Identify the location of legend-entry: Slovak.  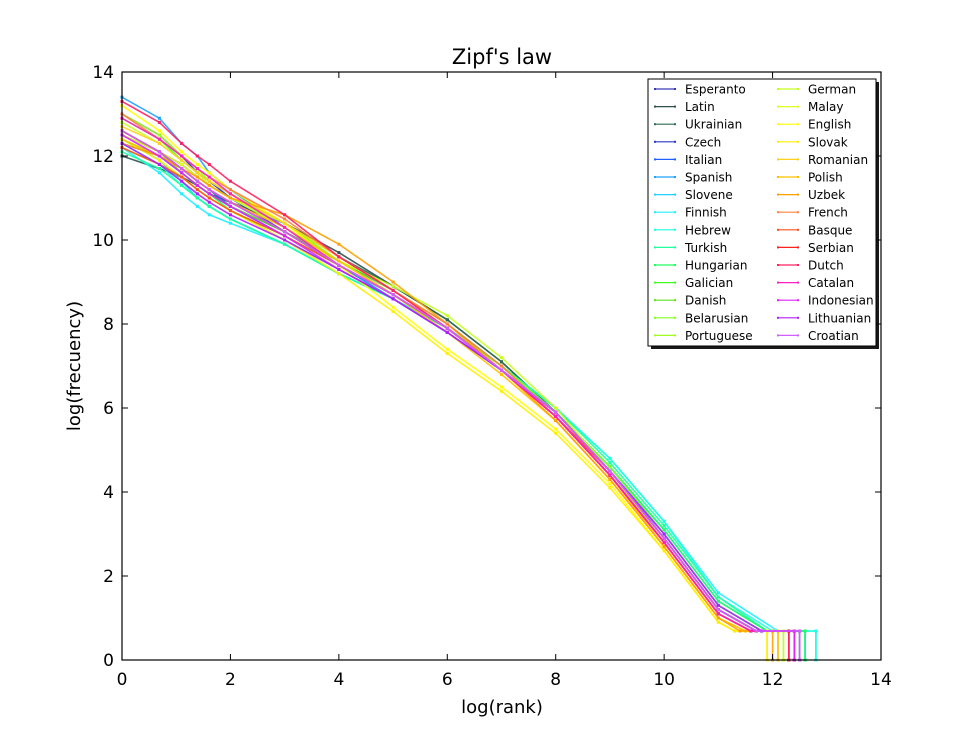
(812, 142).